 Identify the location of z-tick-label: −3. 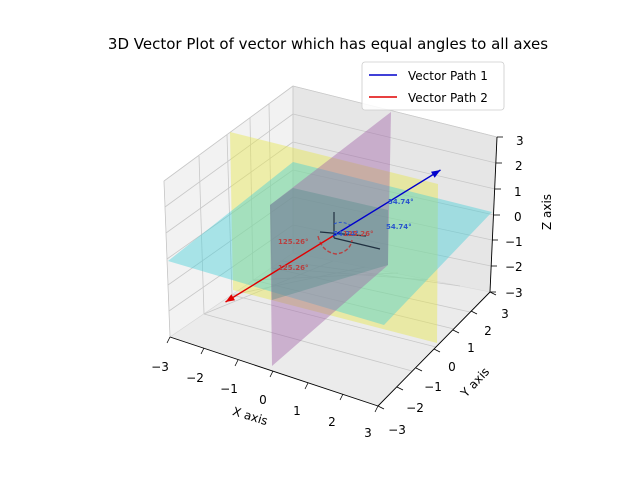
(514, 293).